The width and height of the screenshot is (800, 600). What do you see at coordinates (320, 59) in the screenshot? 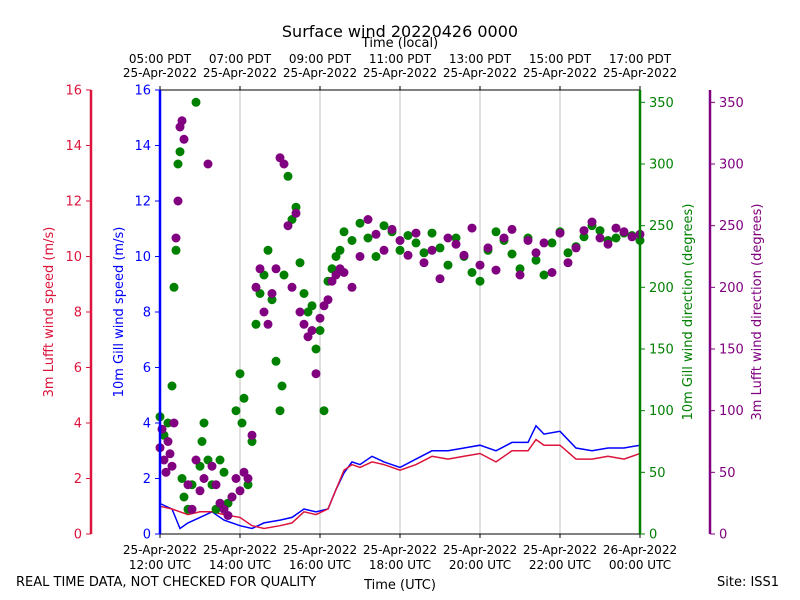
I see `top-tick-label: 09:00 PDT` at bounding box center [320, 59].